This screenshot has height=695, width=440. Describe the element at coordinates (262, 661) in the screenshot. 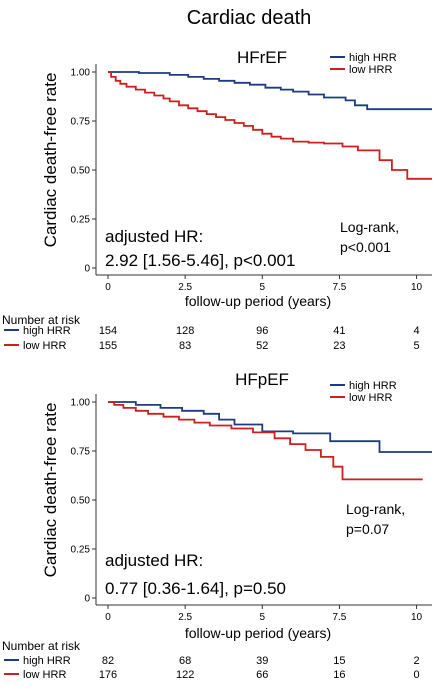

I see `risk-value: 39` at that location.